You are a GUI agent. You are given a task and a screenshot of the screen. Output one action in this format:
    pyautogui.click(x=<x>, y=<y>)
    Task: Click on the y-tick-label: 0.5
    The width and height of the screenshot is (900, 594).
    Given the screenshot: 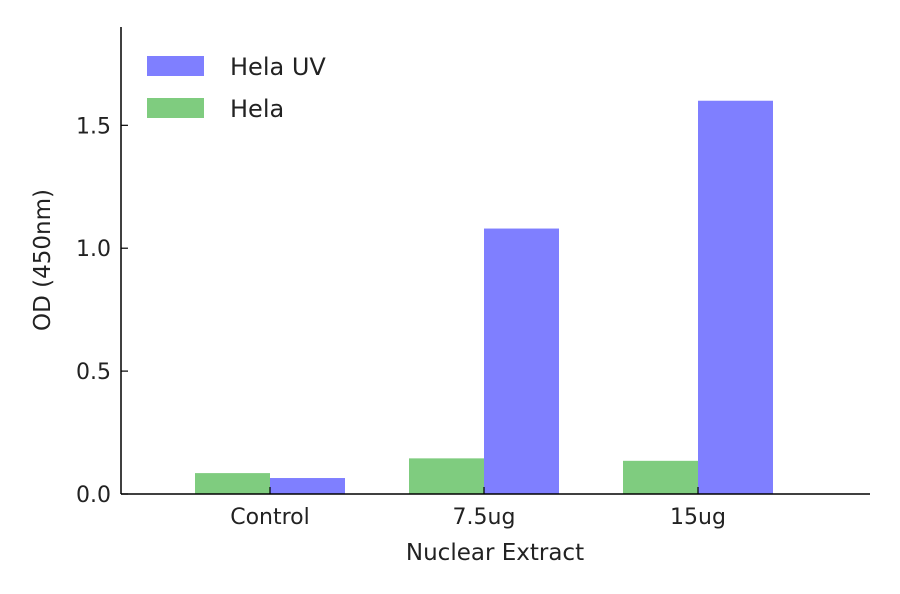 What is the action you would take?
    pyautogui.click(x=93, y=372)
    